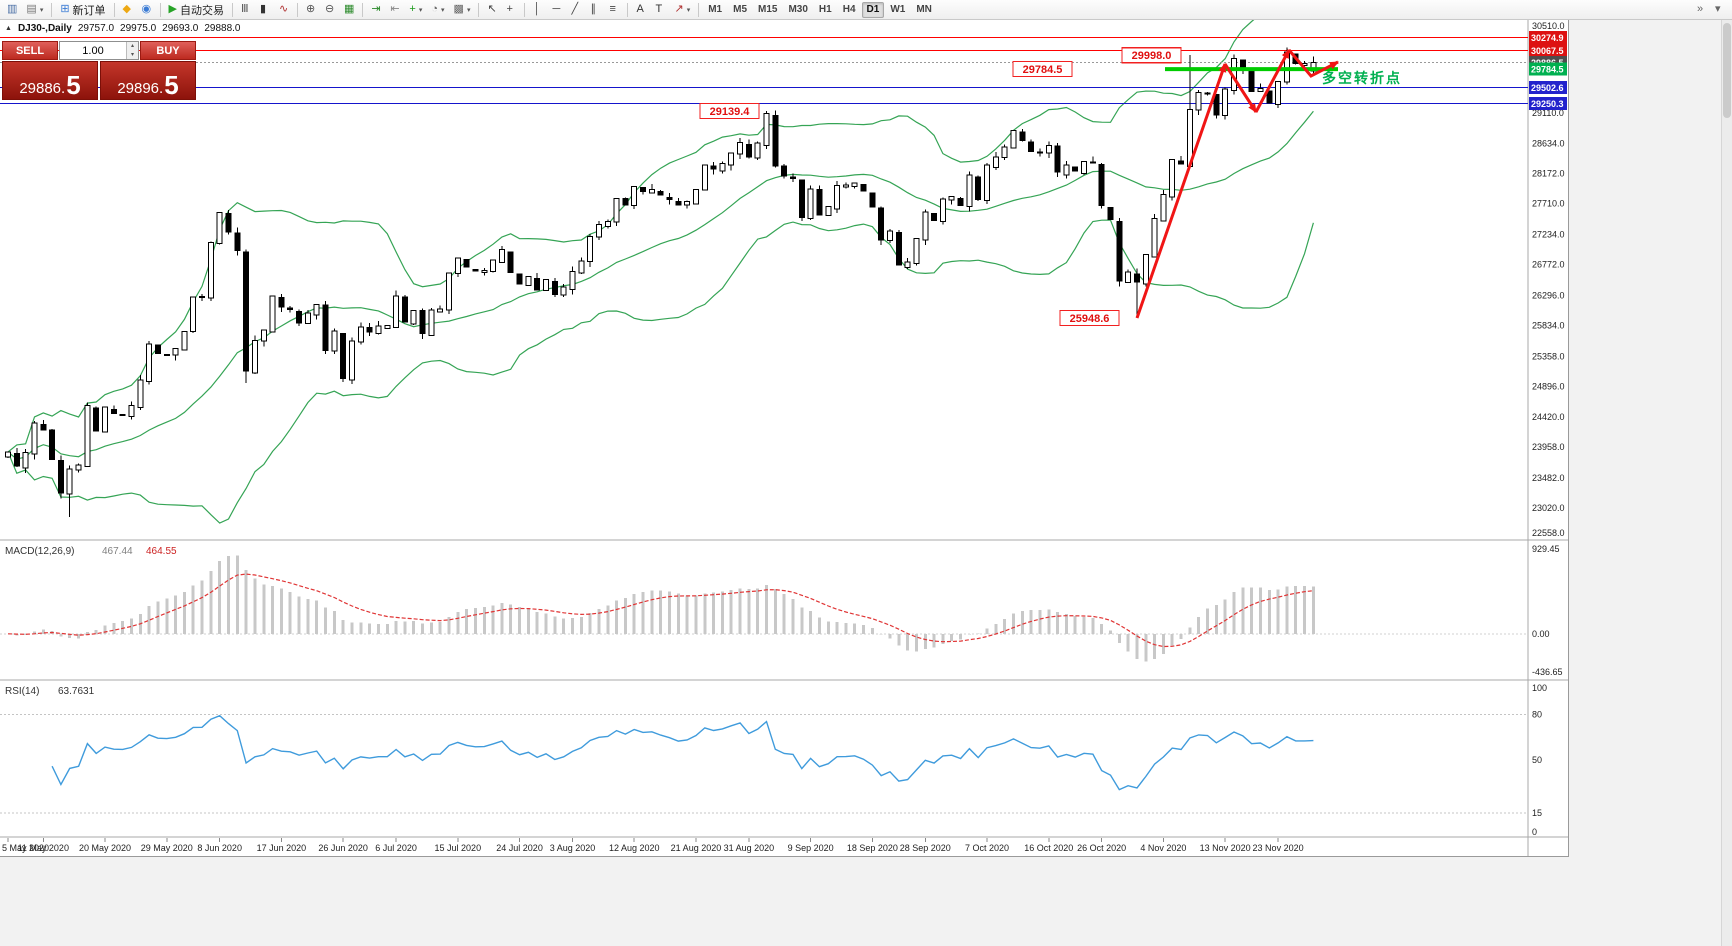 This screenshot has height=946, width=1732. Describe the element at coordinates (849, 10) in the screenshot. I see `timeframe-h4: H4` at that location.